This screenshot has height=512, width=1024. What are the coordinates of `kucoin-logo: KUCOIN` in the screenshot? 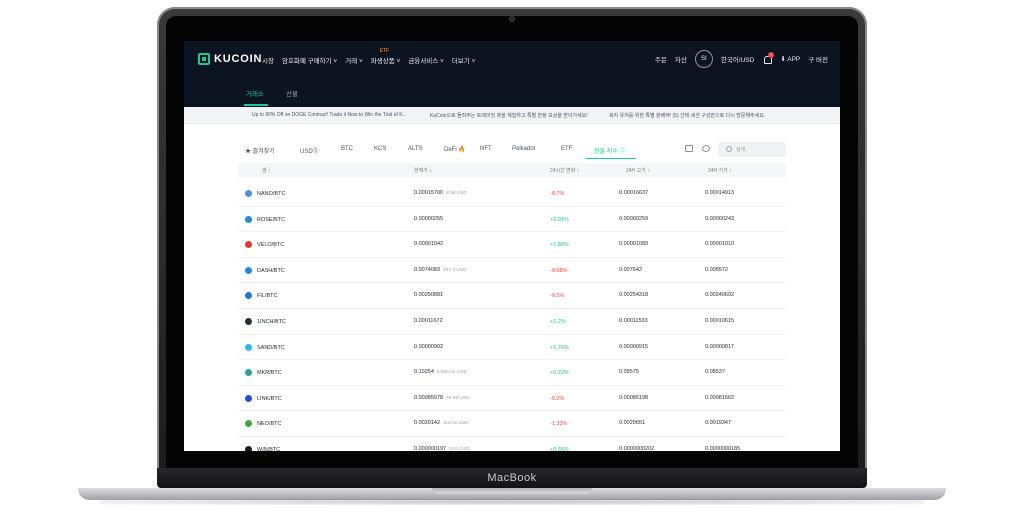 It's located at (230, 59).